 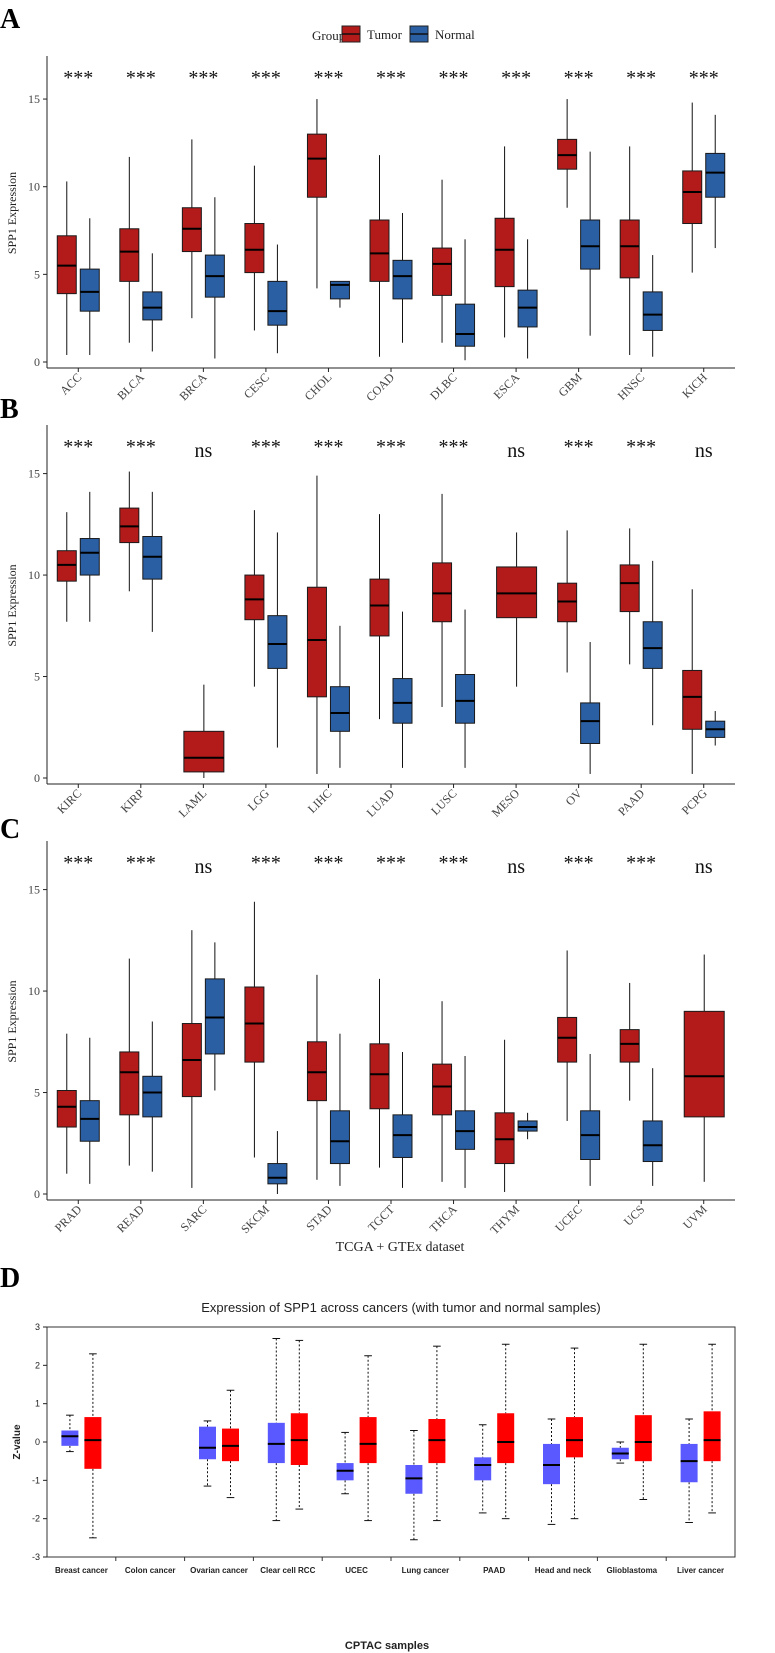 I want to click on x-tick-label: CHOL, so click(x=318, y=386).